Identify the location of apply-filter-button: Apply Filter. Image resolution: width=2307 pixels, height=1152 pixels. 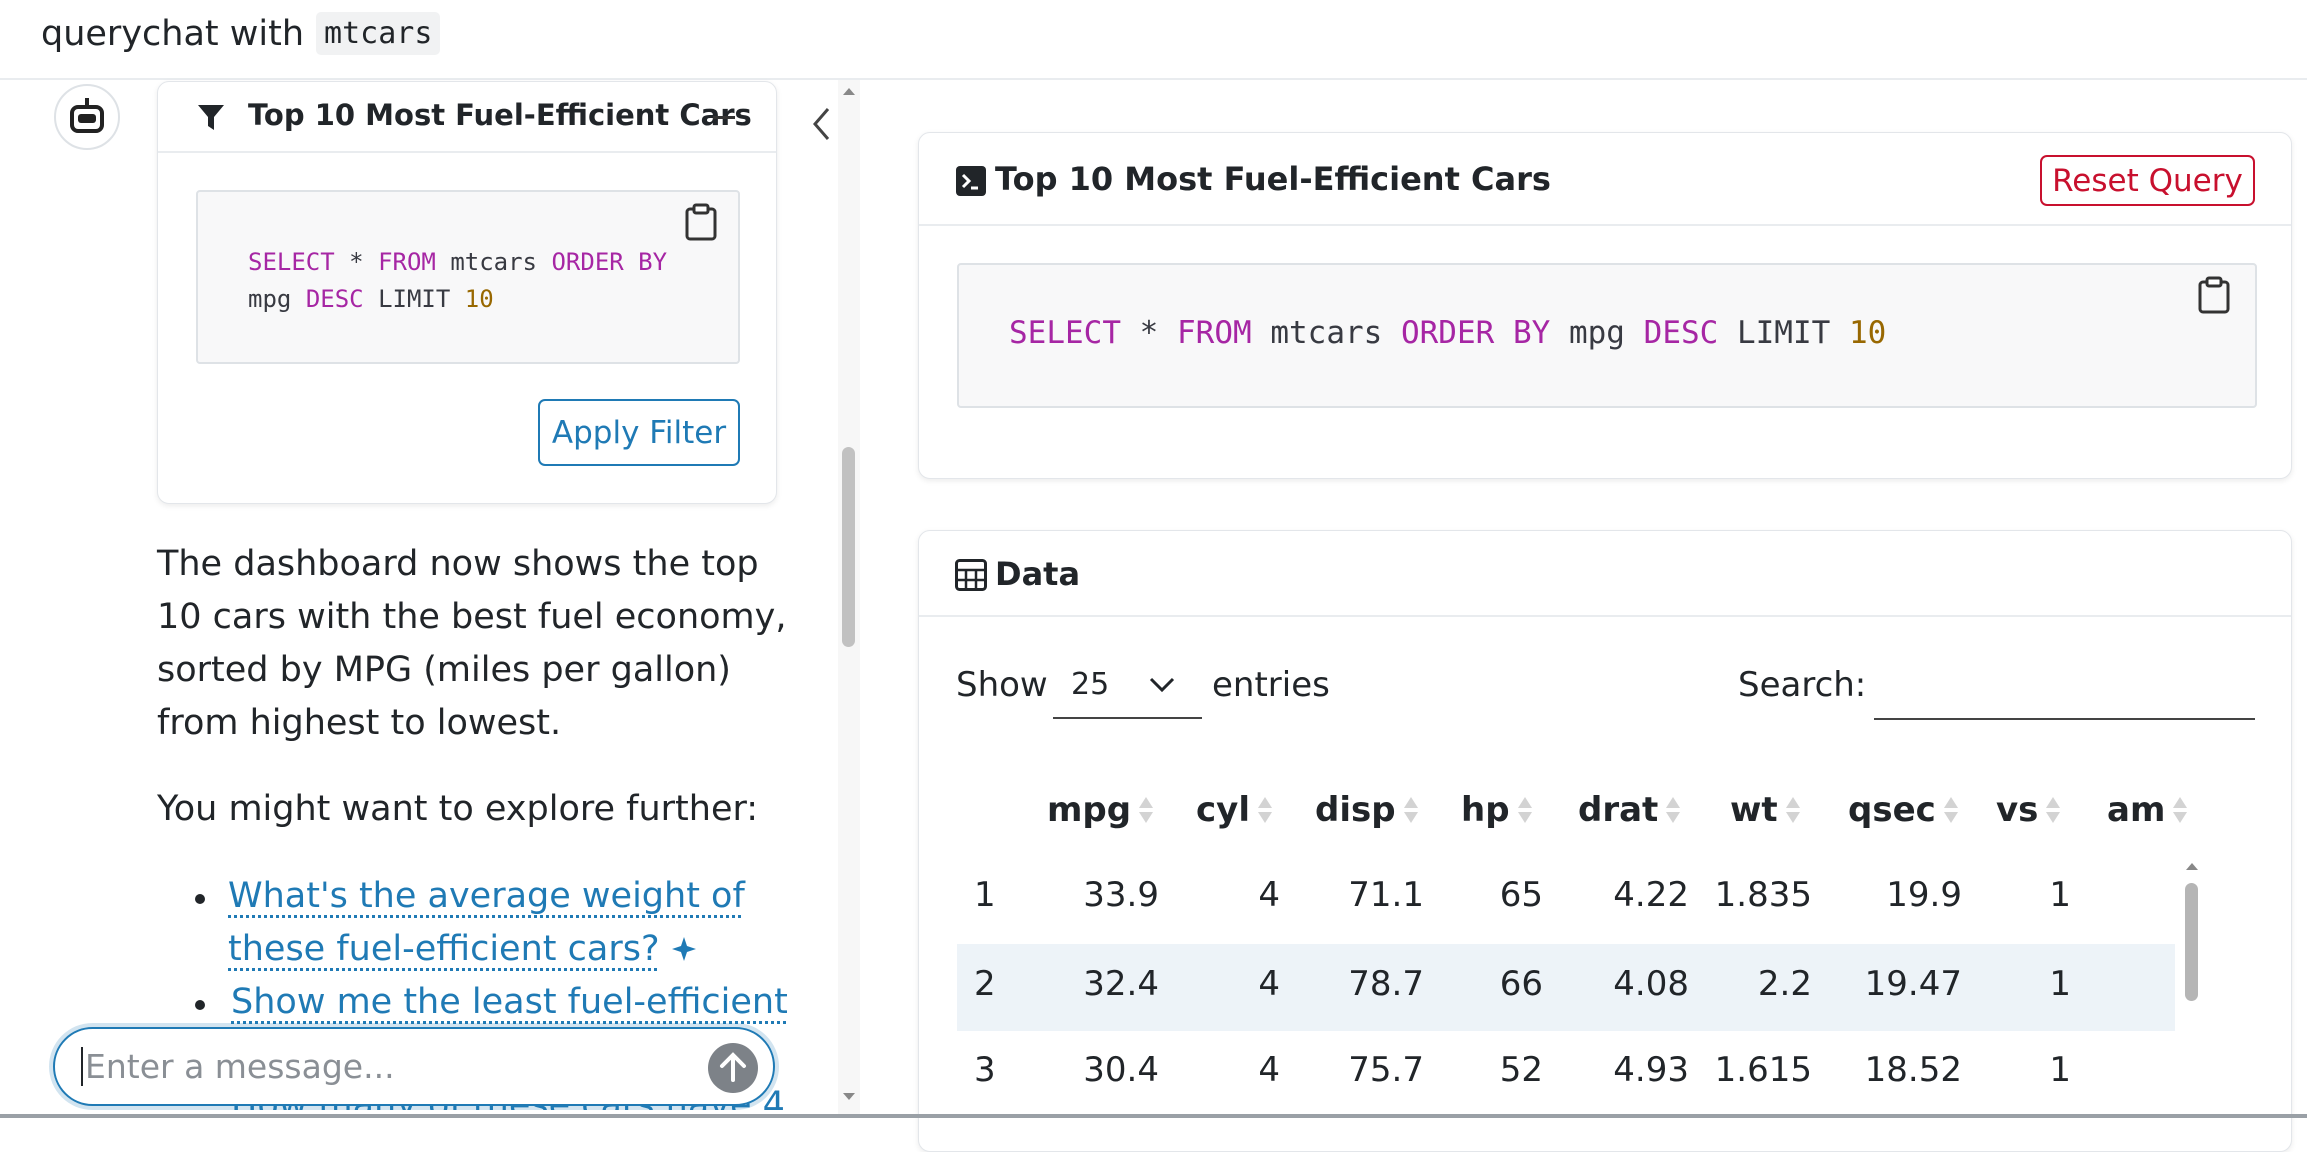
(639, 432).